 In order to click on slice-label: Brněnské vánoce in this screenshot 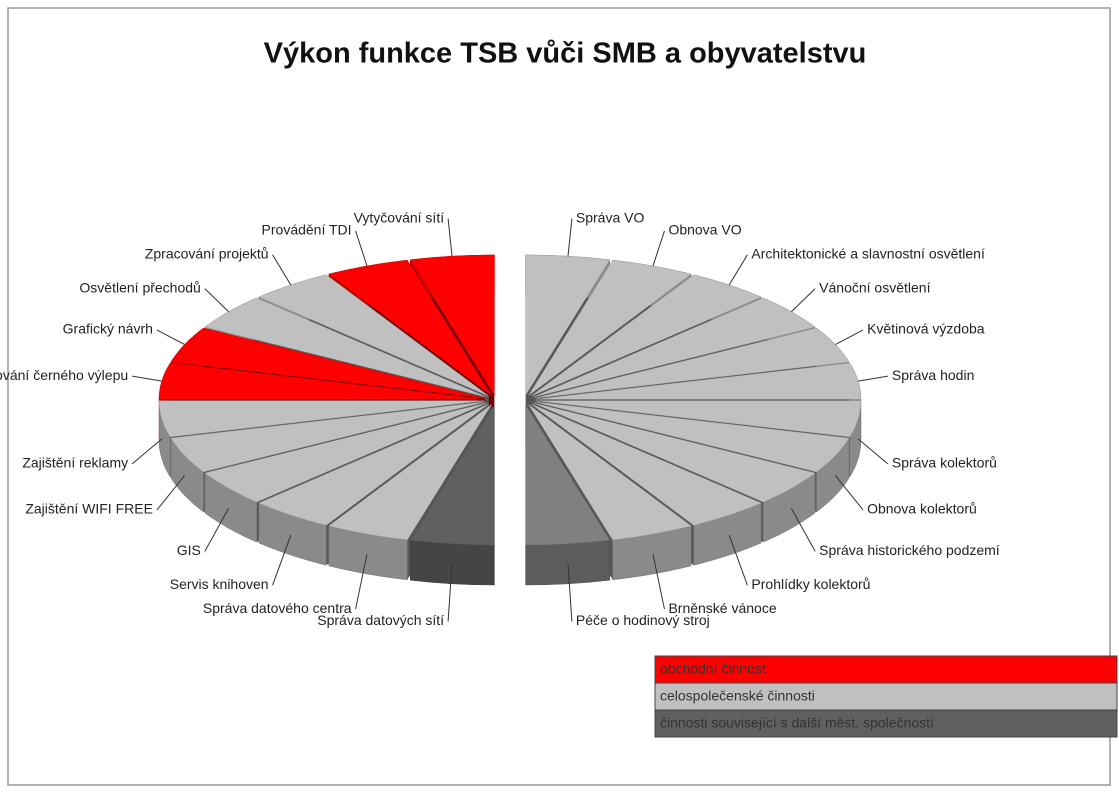, I will do `click(722, 608)`.